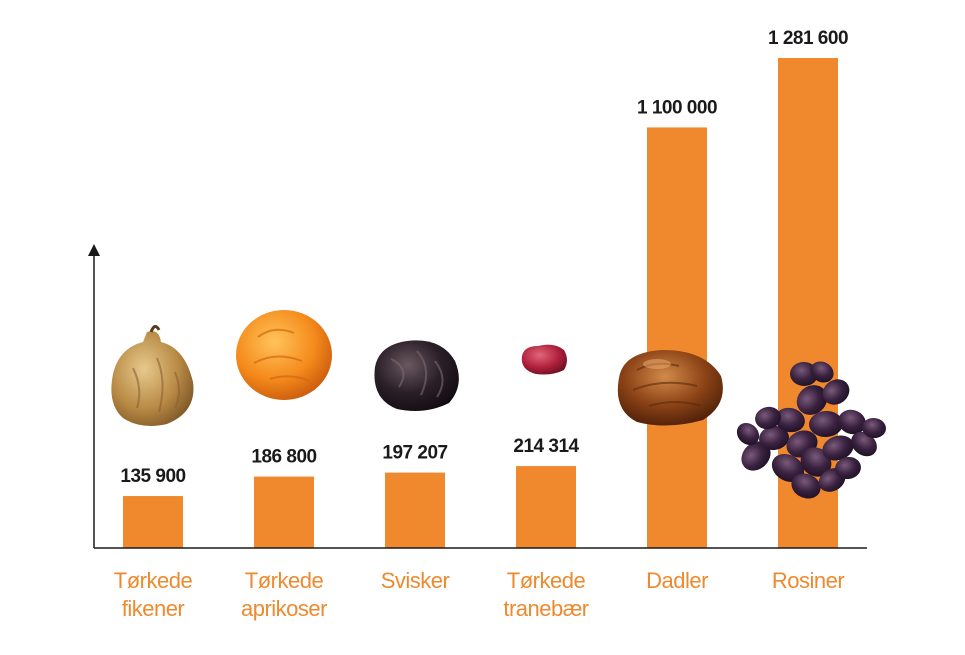  I want to click on value-label: 197 207, so click(414, 453).